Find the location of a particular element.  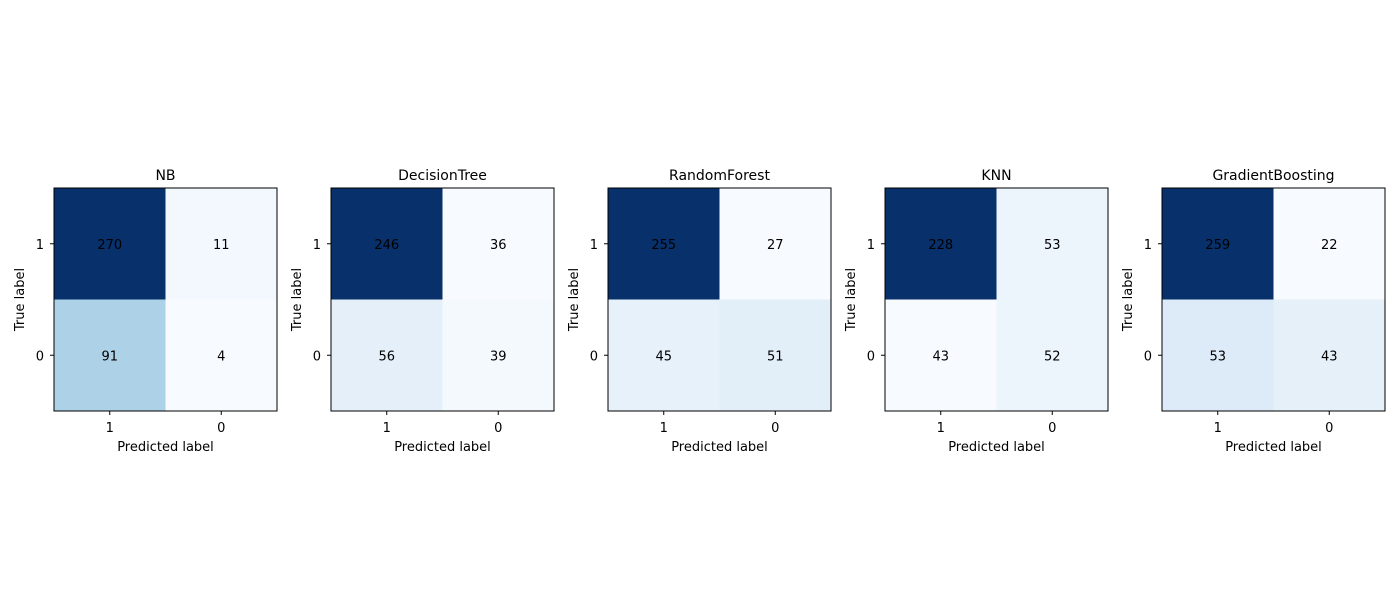

chart-title: KNN is located at coordinates (996, 176).